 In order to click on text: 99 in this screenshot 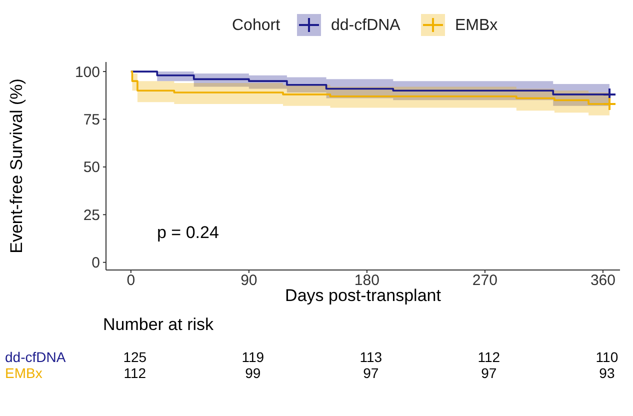, I will do `click(253, 373)`.